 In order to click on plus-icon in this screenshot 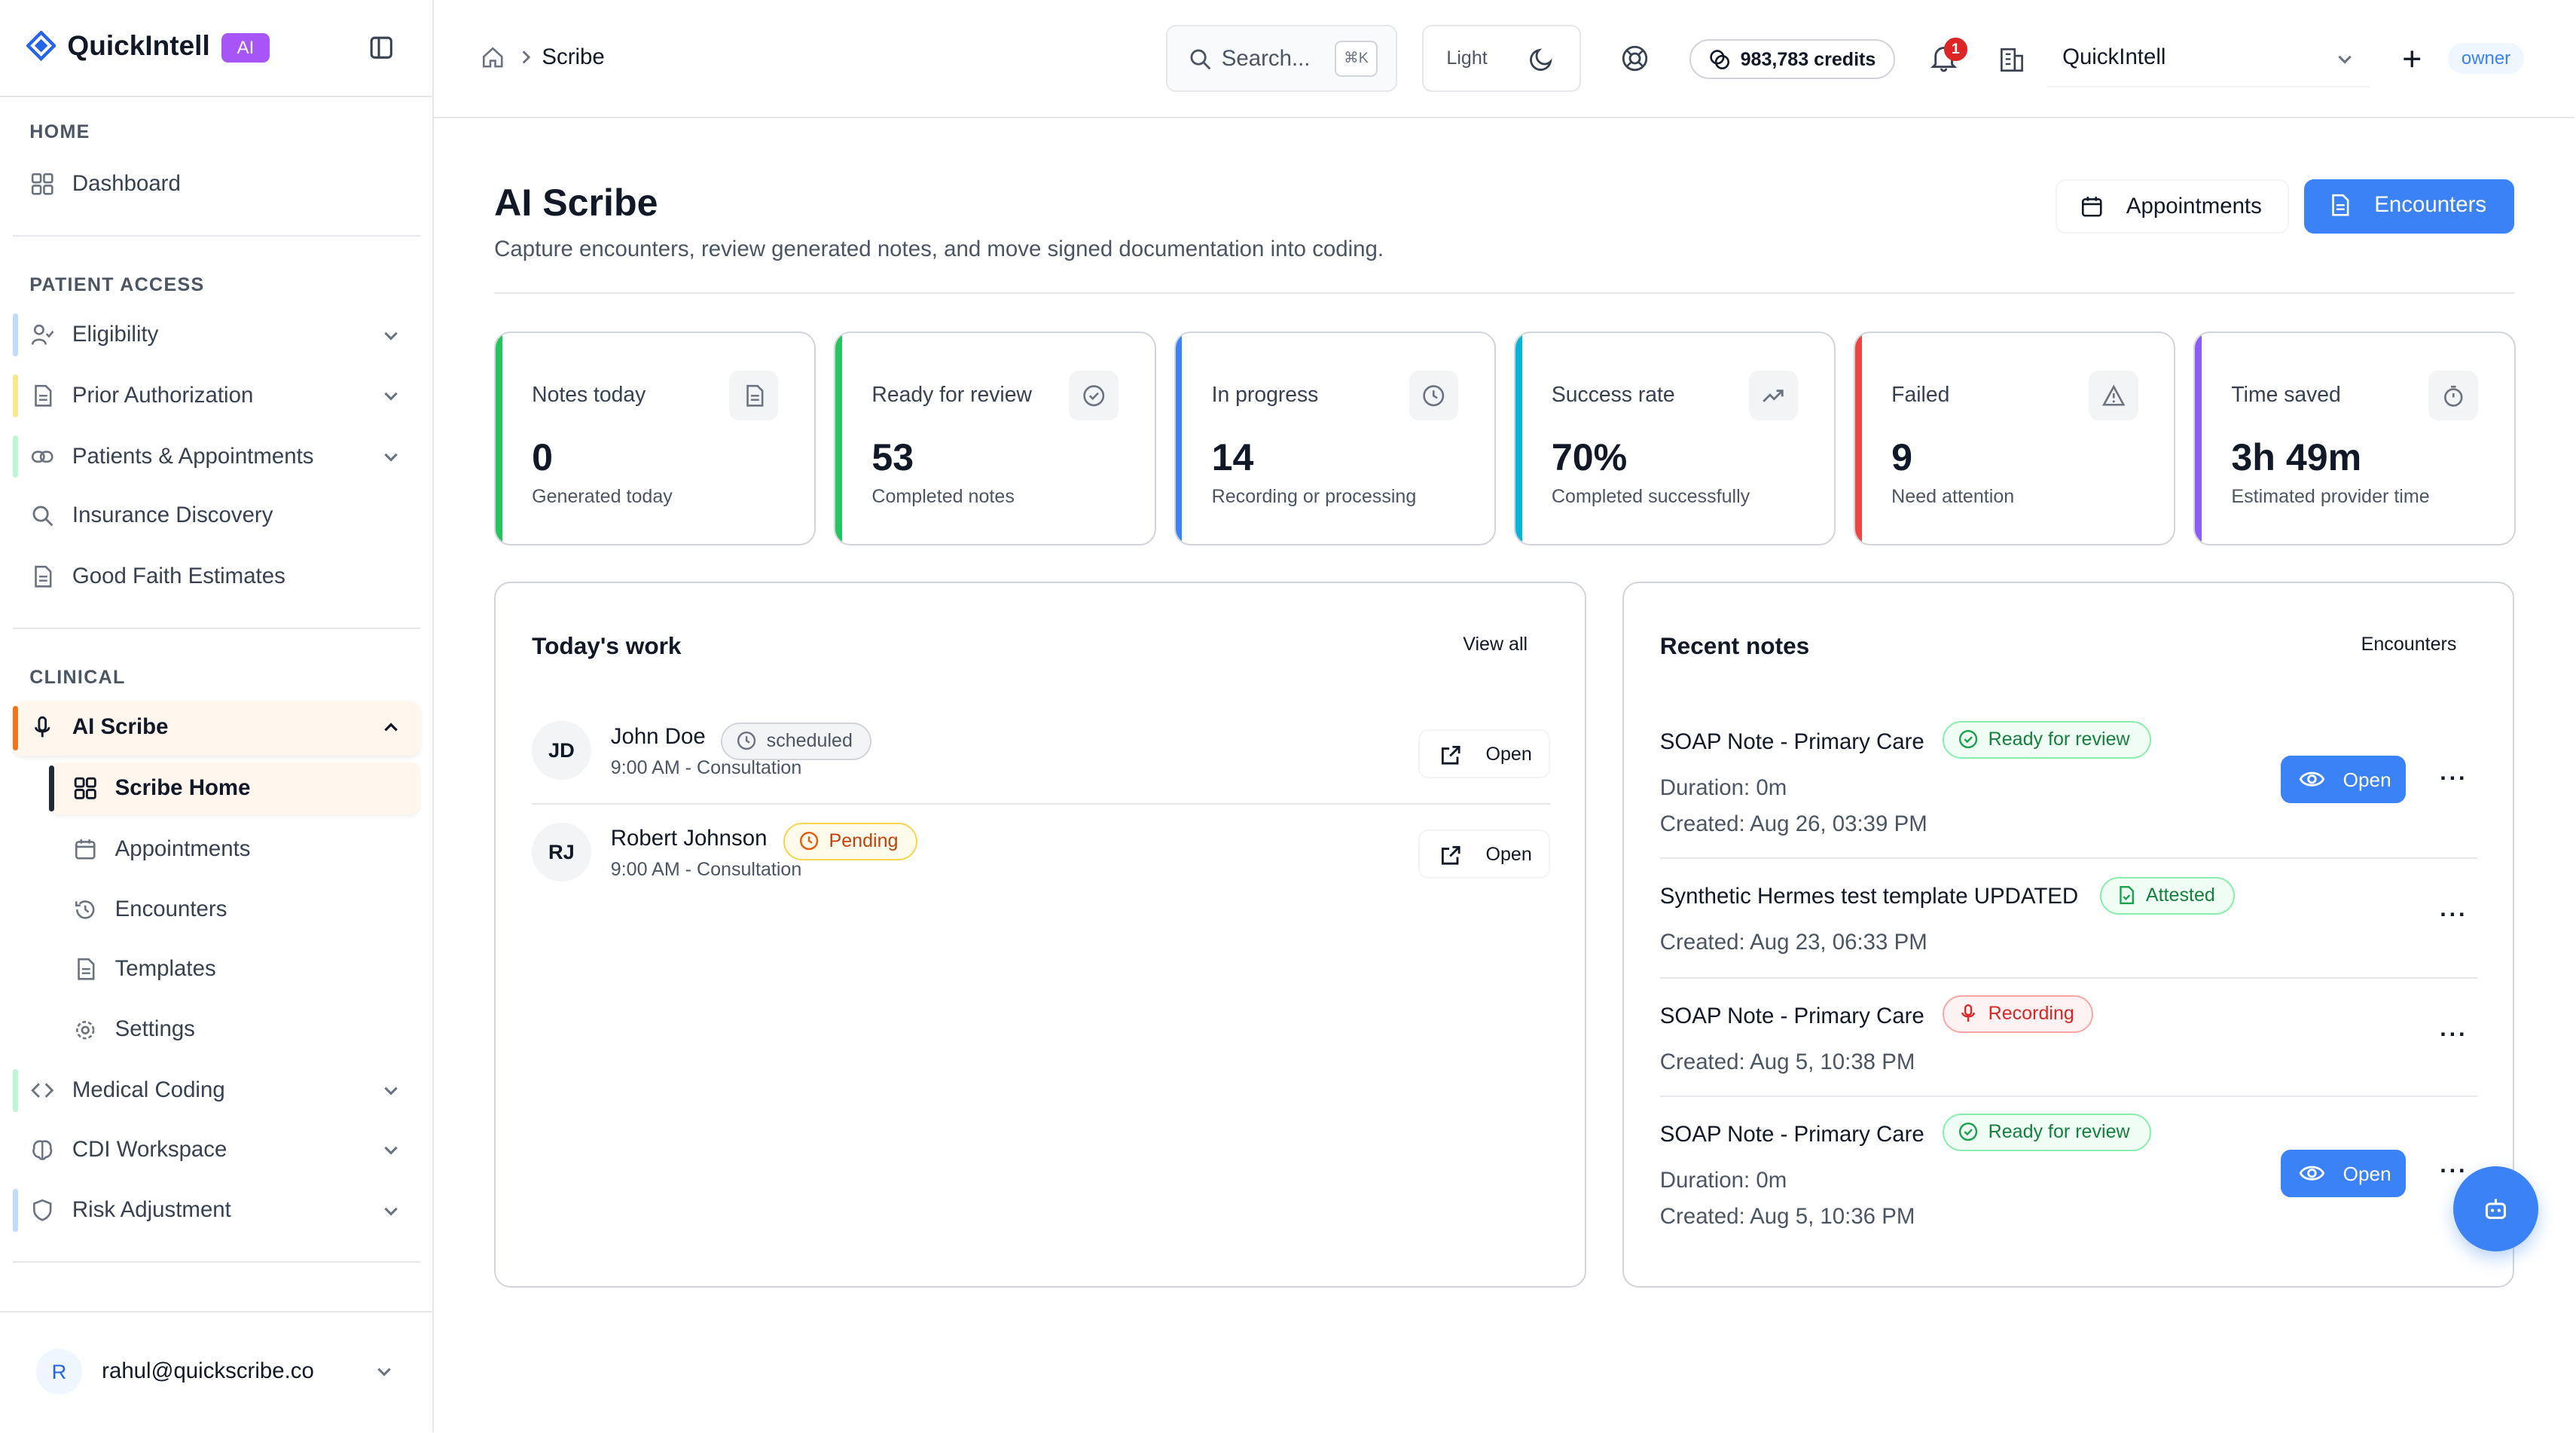, I will do `click(2413, 59)`.